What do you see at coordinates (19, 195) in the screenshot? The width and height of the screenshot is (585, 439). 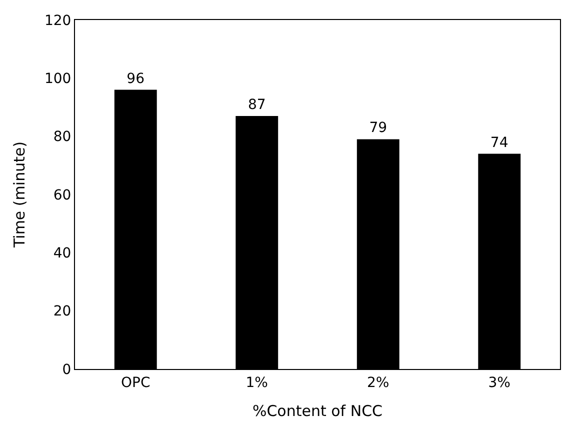 I see `y-axis-title: Time (minute)` at bounding box center [19, 195].